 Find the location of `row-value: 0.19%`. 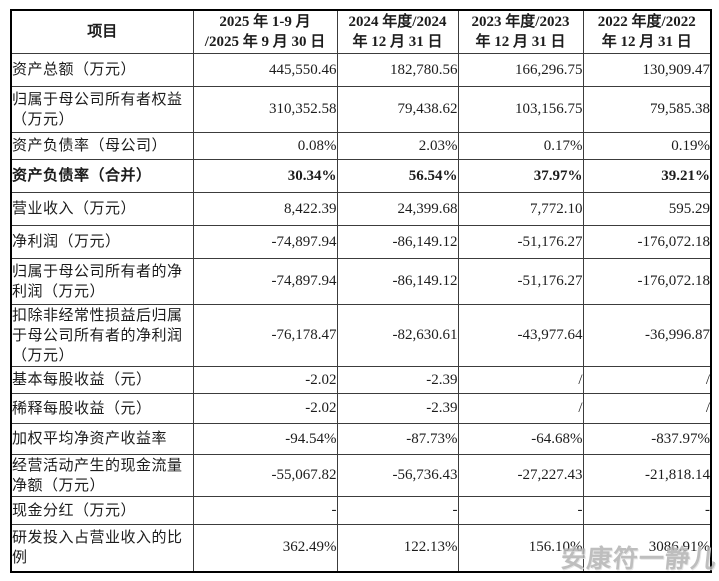

row-value: 0.19% is located at coordinates (647, 146).